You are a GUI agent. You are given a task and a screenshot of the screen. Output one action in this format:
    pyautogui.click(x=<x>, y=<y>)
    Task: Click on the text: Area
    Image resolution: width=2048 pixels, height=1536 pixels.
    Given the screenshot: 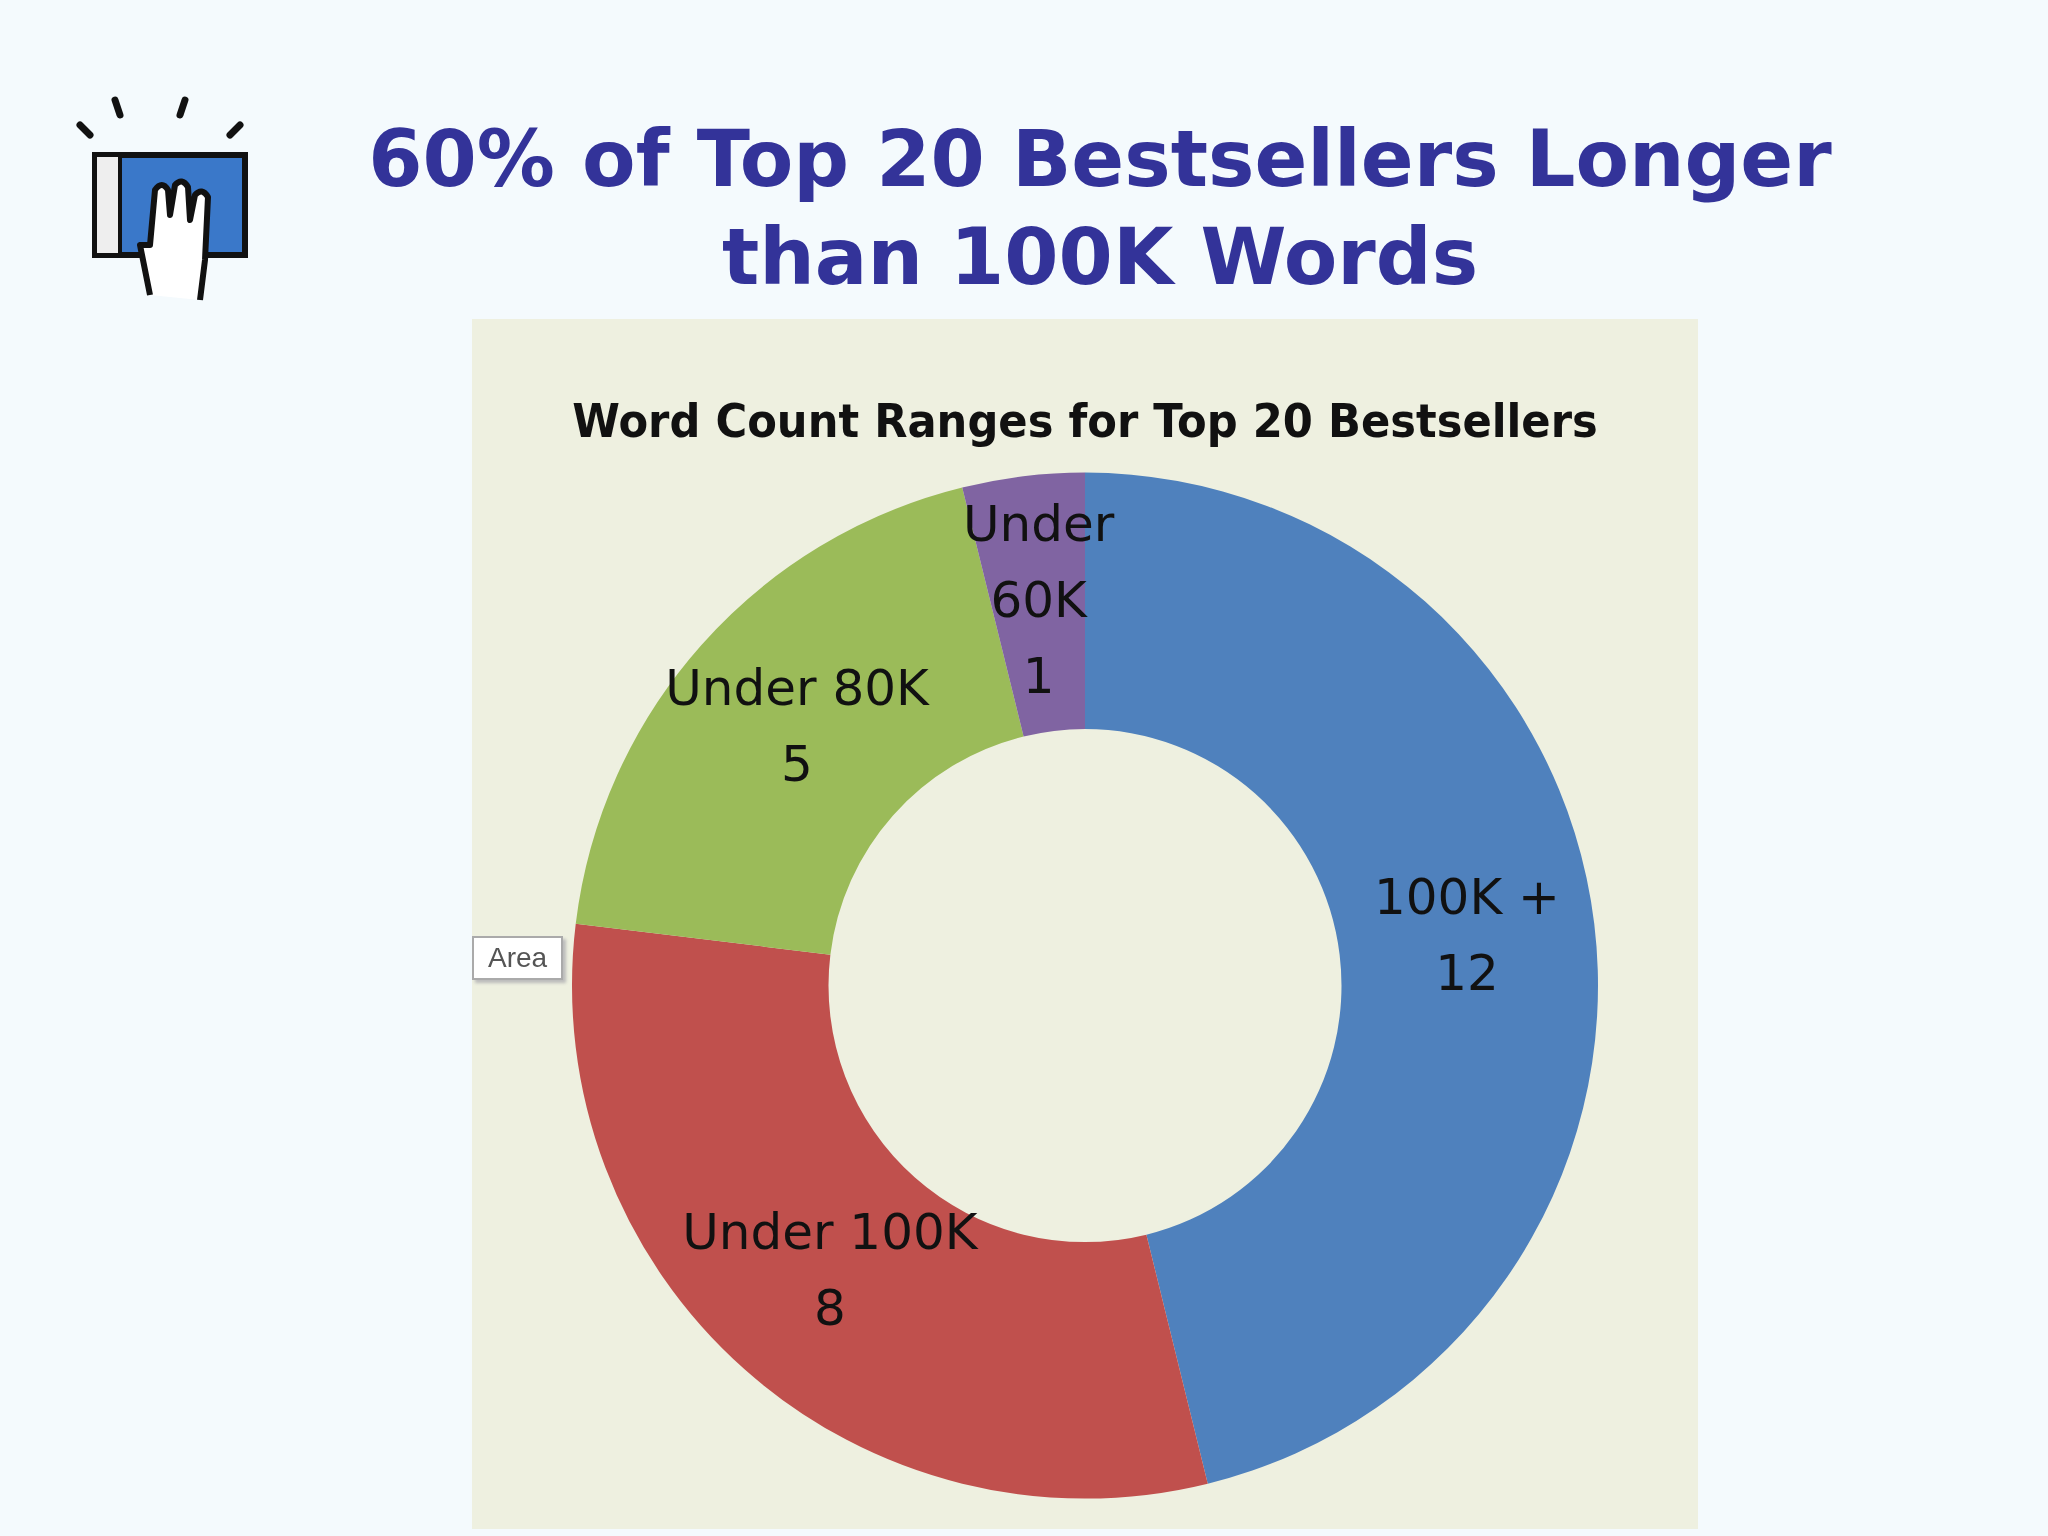 What is the action you would take?
    pyautogui.click(x=518, y=958)
    